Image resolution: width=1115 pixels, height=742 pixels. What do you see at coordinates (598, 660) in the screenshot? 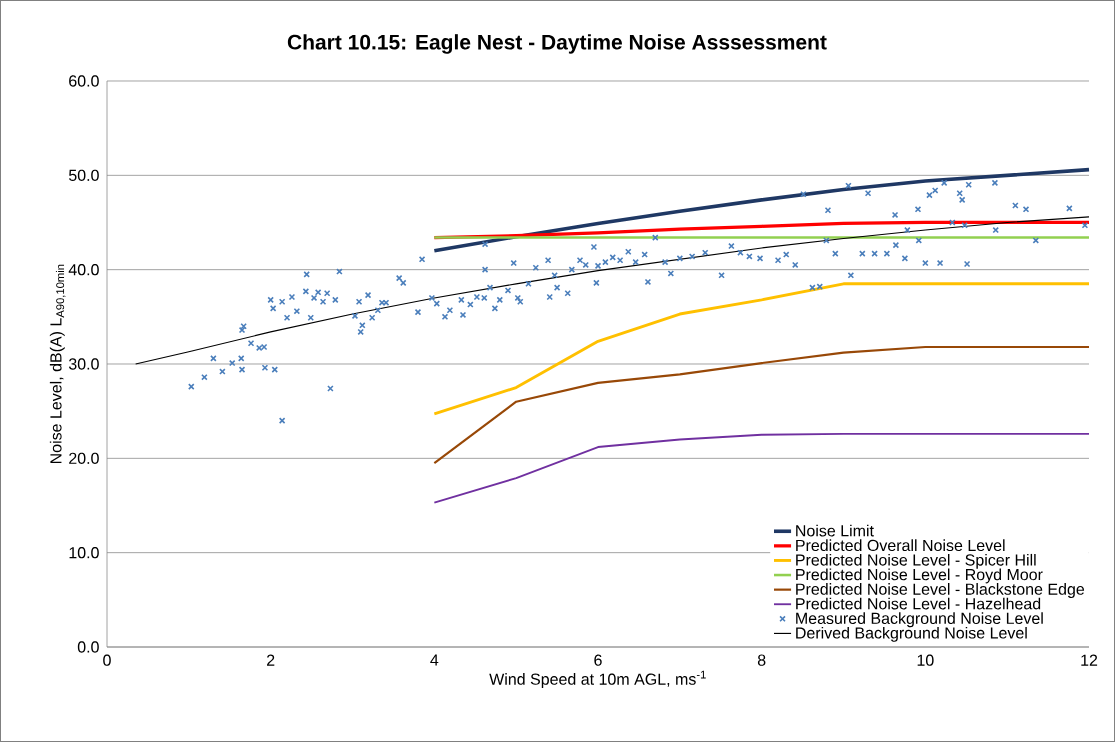
I see `x-tick-label: 6` at bounding box center [598, 660].